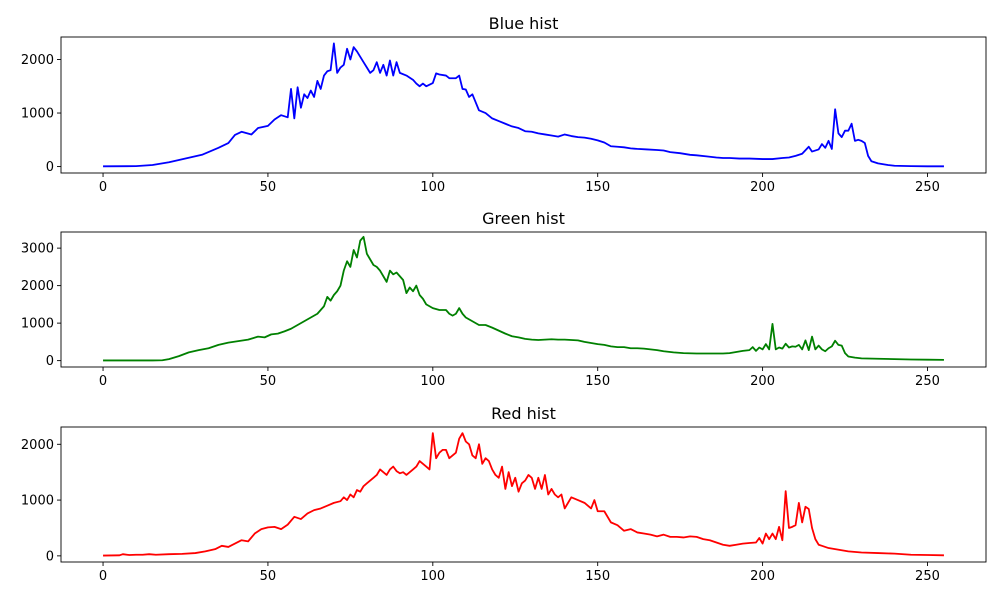  Describe the element at coordinates (524, 23) in the screenshot. I see `subplot-title: Blue hist` at that location.